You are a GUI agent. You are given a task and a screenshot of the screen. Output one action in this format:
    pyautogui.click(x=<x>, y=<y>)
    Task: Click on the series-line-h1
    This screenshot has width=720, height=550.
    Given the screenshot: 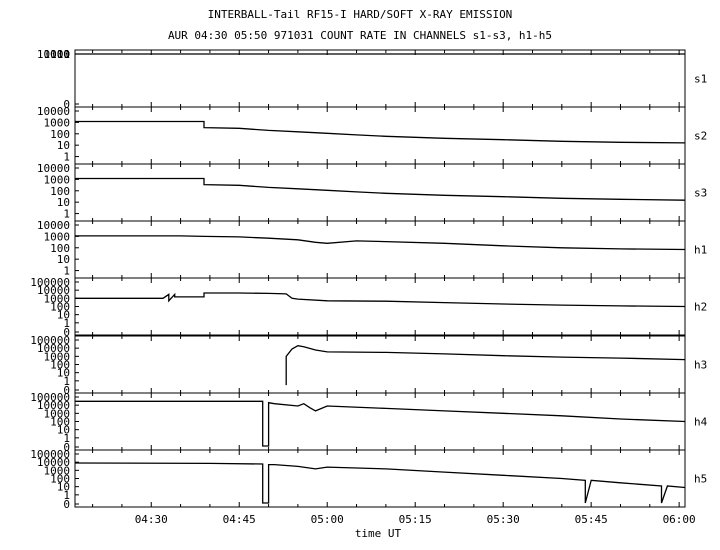 What is the action you would take?
    pyautogui.click(x=380, y=243)
    